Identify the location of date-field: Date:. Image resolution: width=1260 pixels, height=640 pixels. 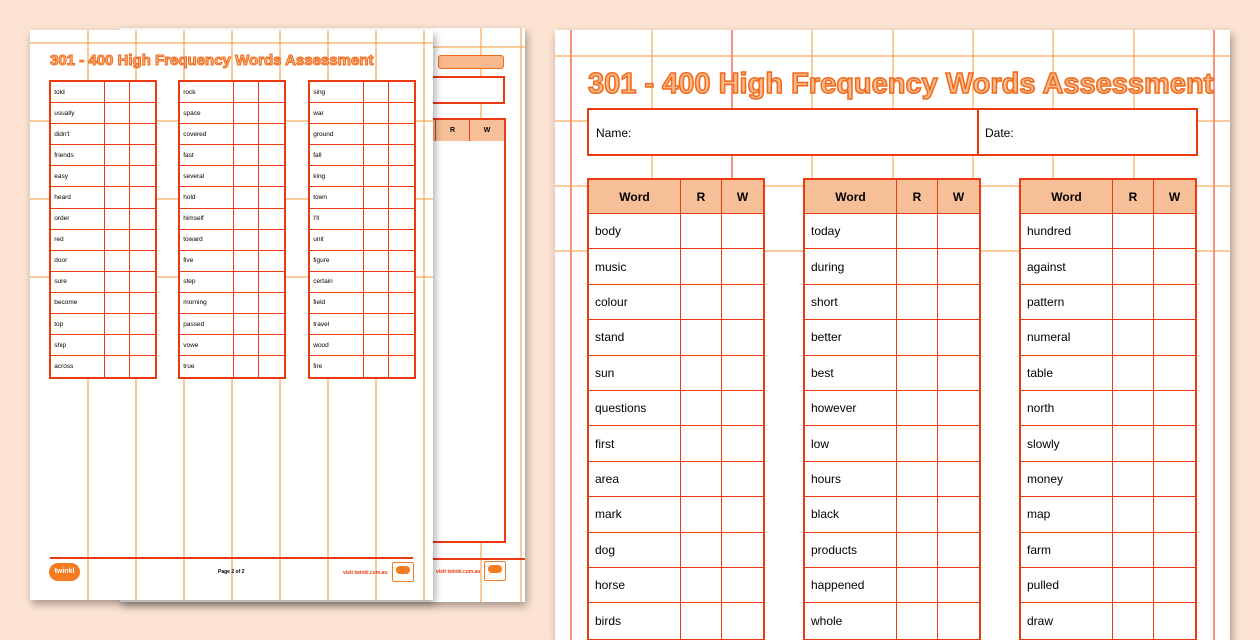
(1087, 132).